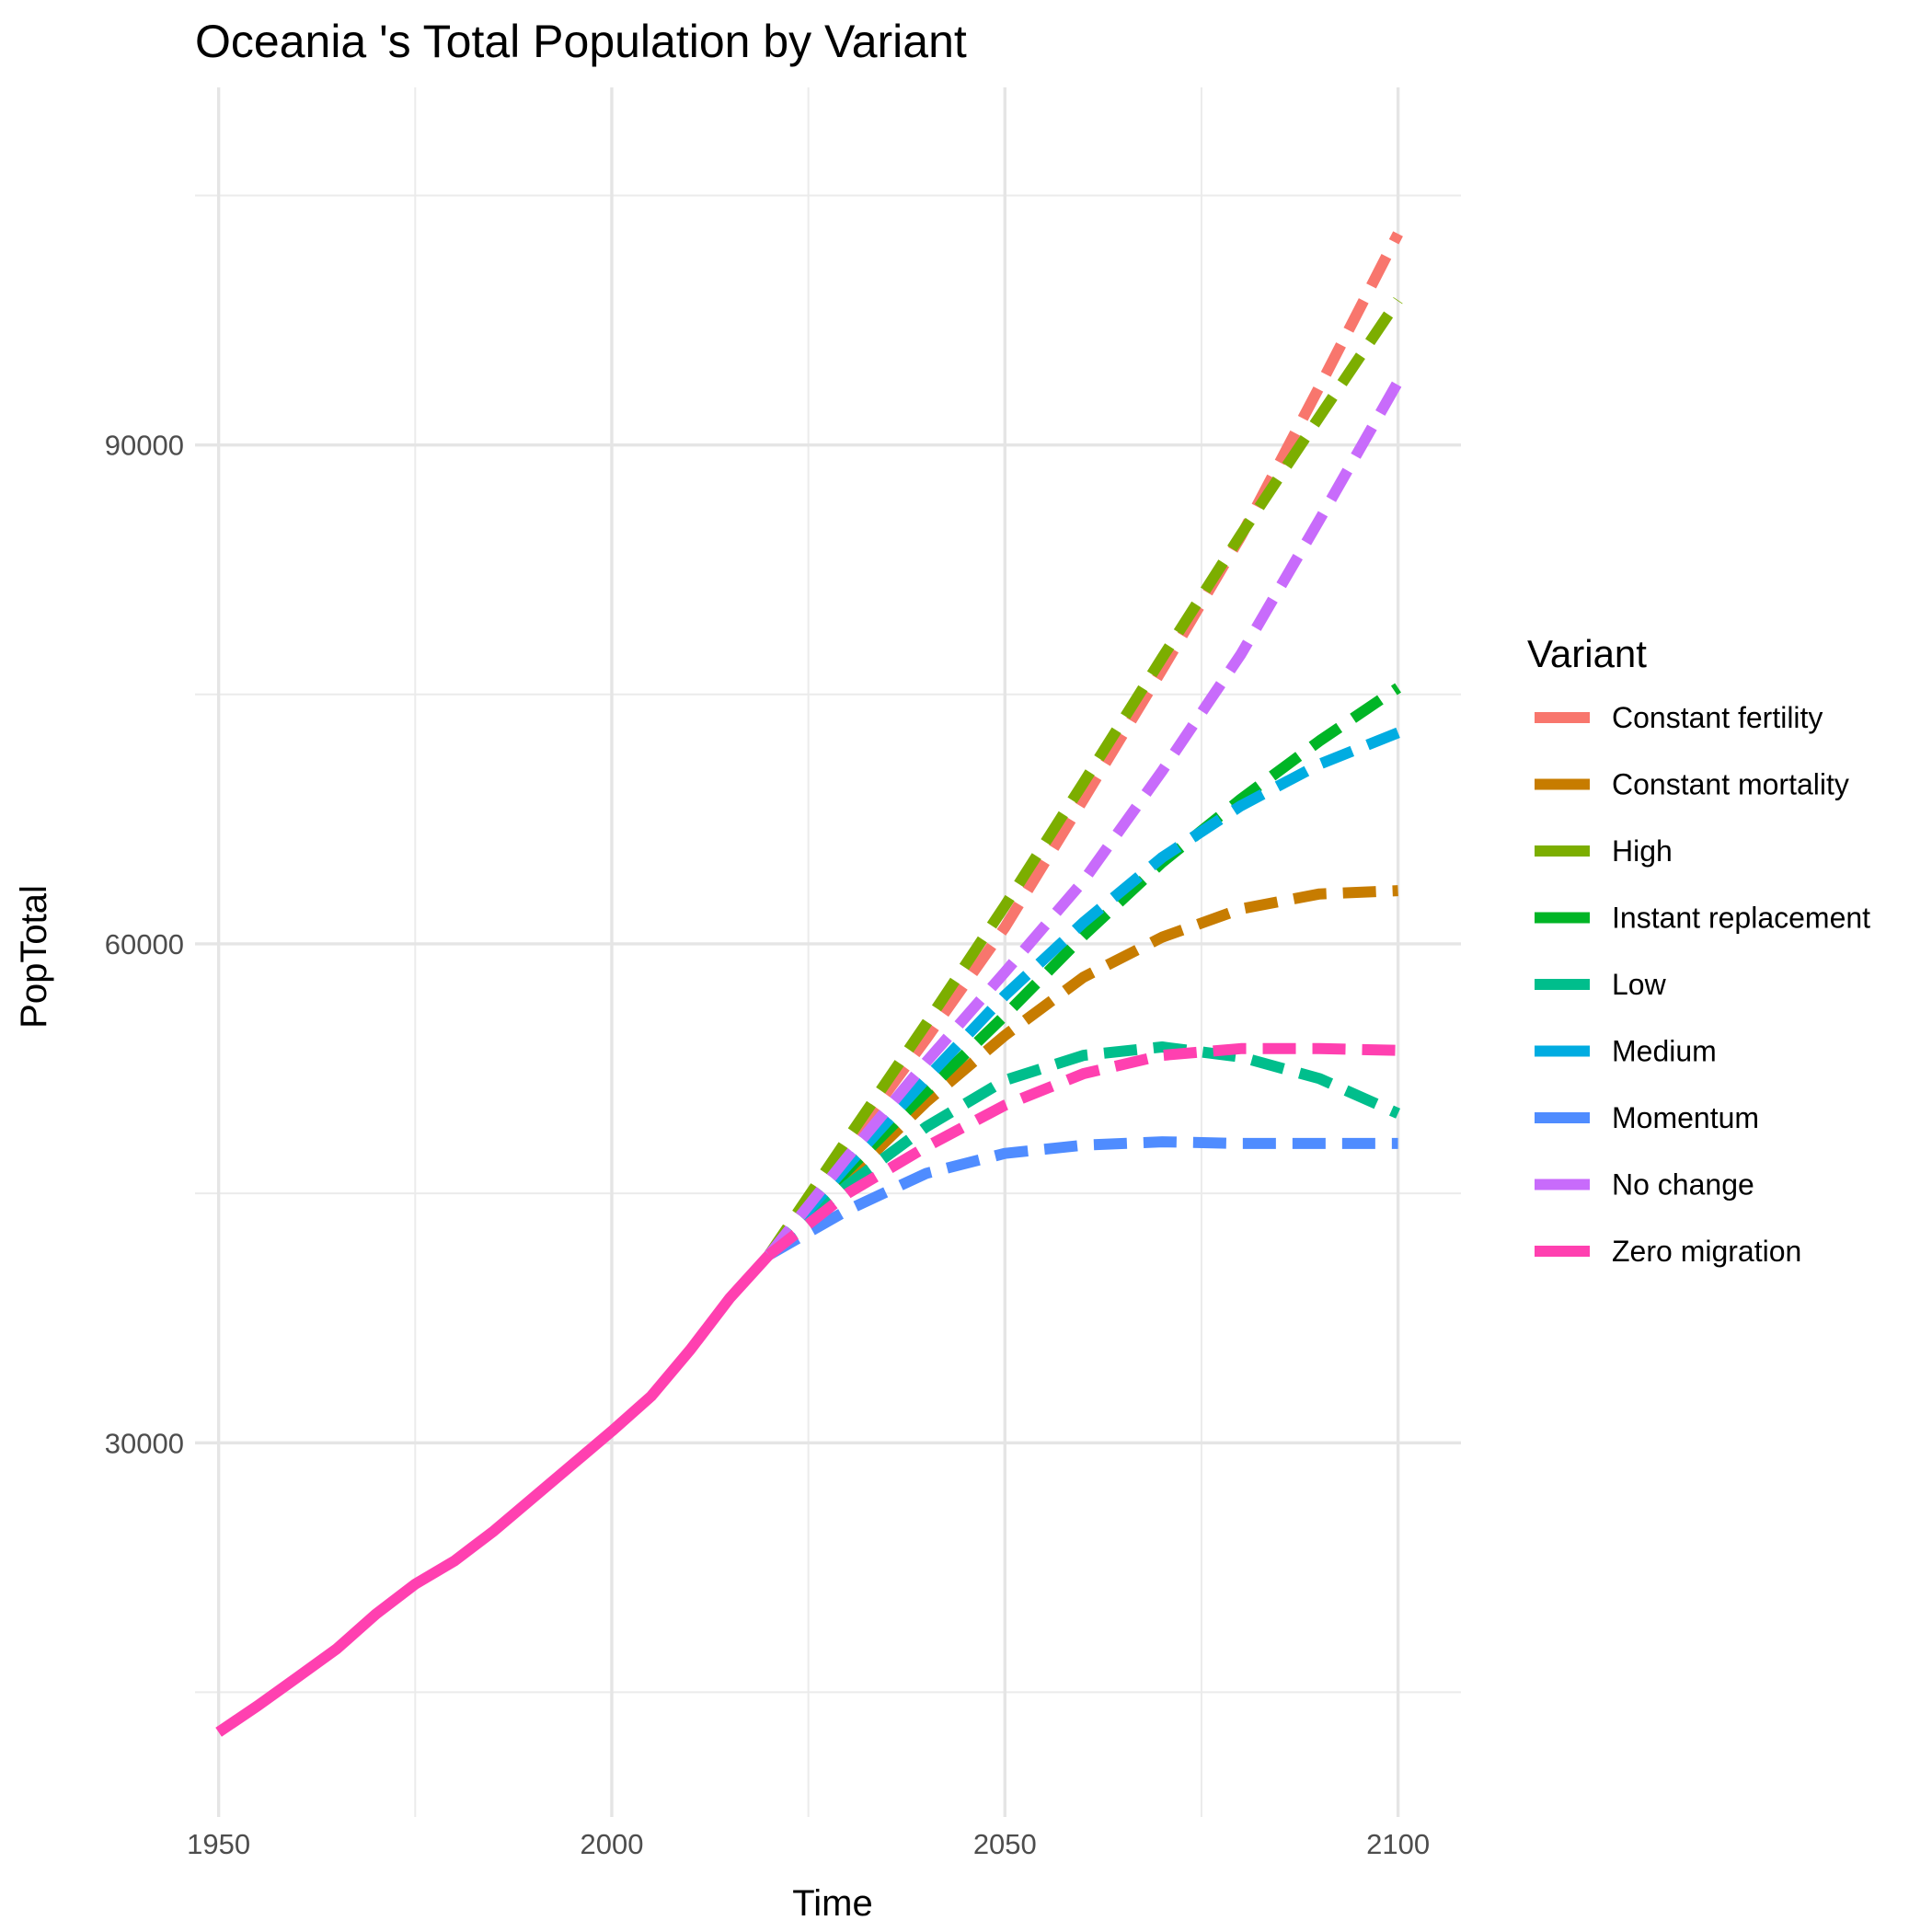  Describe the element at coordinates (1398, 1844) in the screenshot. I see `x-tick-label: 2100` at that location.